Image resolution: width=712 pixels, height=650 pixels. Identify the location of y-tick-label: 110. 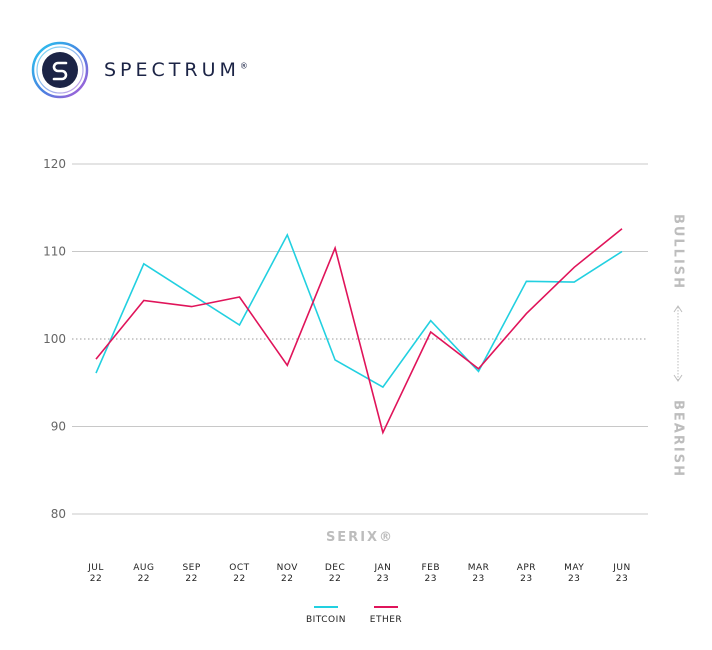
(54, 252).